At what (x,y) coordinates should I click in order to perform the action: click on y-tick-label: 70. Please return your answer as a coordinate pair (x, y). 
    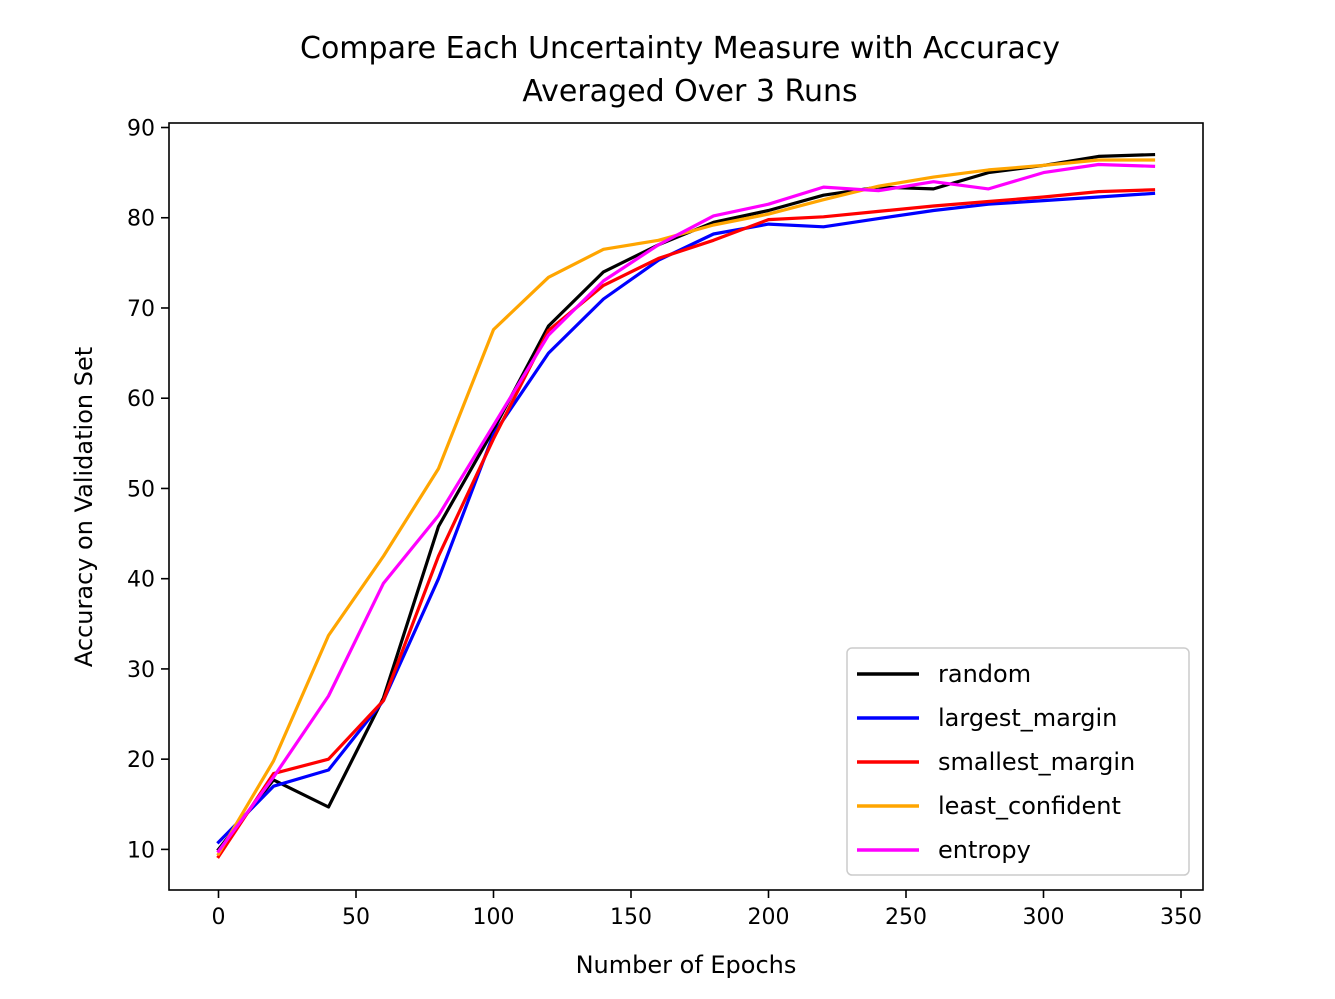
    Looking at the image, I should click on (141, 309).